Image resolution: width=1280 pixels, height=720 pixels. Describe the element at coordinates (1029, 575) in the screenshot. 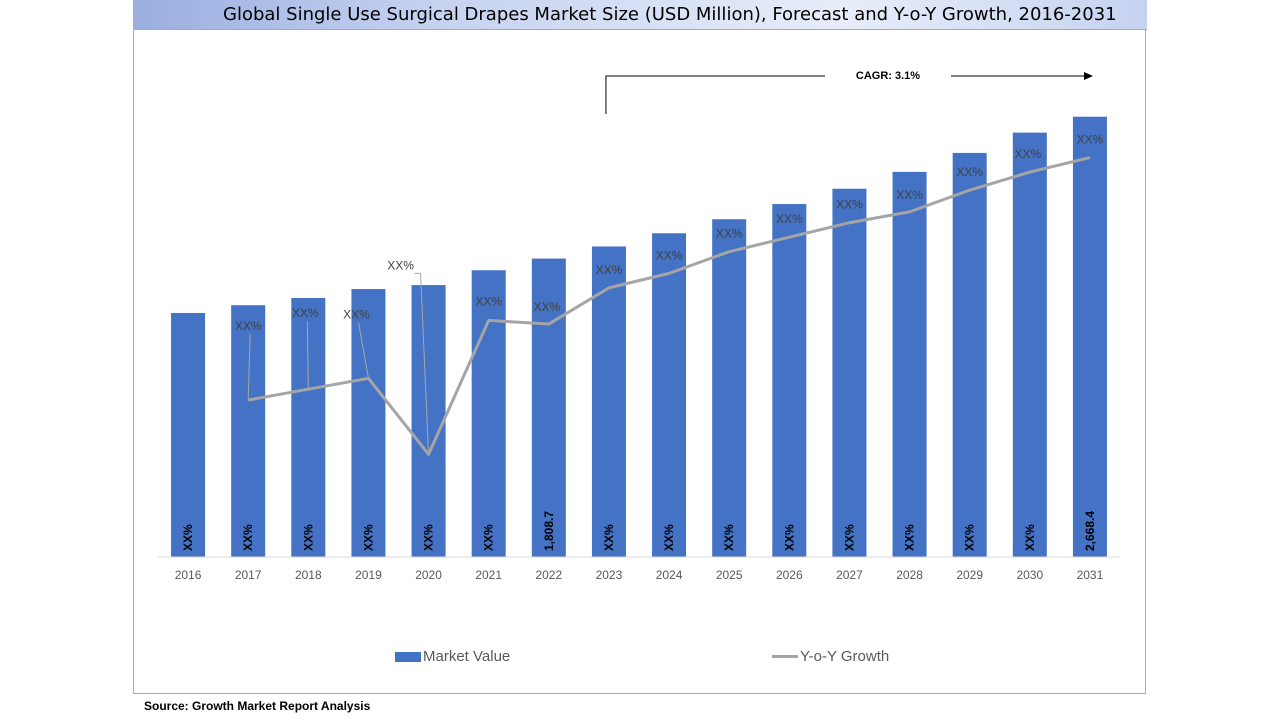

I see `x-tick-2030: 2030` at that location.